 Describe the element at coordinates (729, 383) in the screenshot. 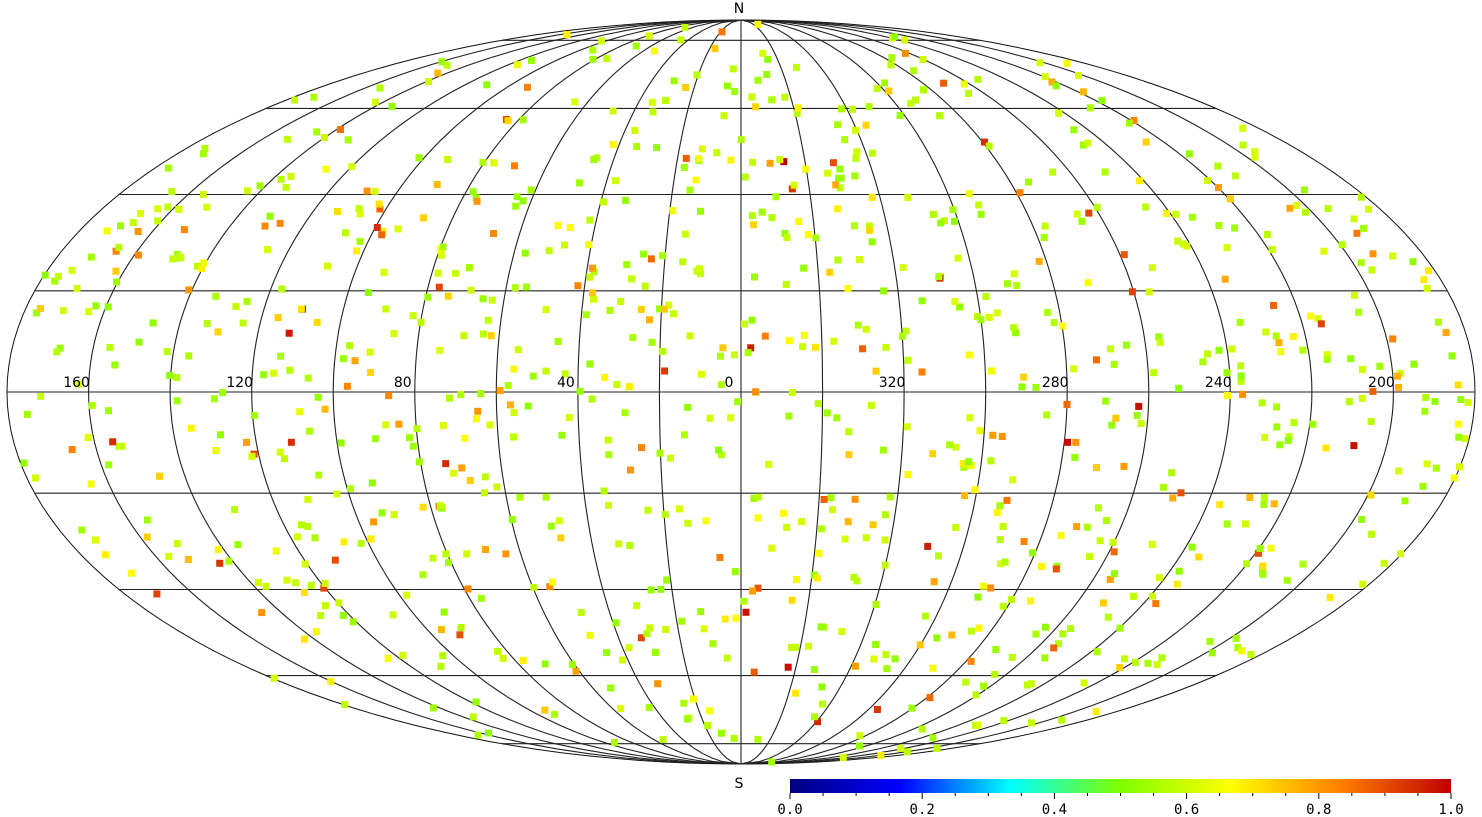

I see `longitude-labels: 160 120 80 40 0 320 280 240 200` at that location.